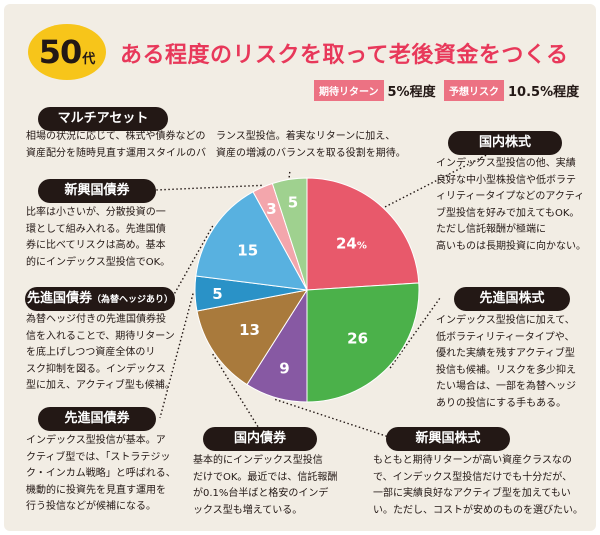 This screenshot has width=600, height=535. I want to click on label-developed-bonds: 先進国債券, so click(97, 419).